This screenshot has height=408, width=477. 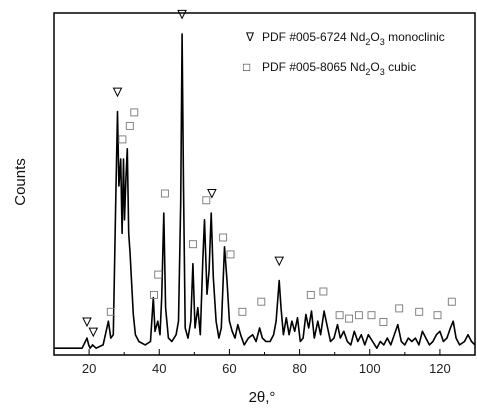 I want to click on x-axis-title: 2θ,°, so click(x=262, y=397).